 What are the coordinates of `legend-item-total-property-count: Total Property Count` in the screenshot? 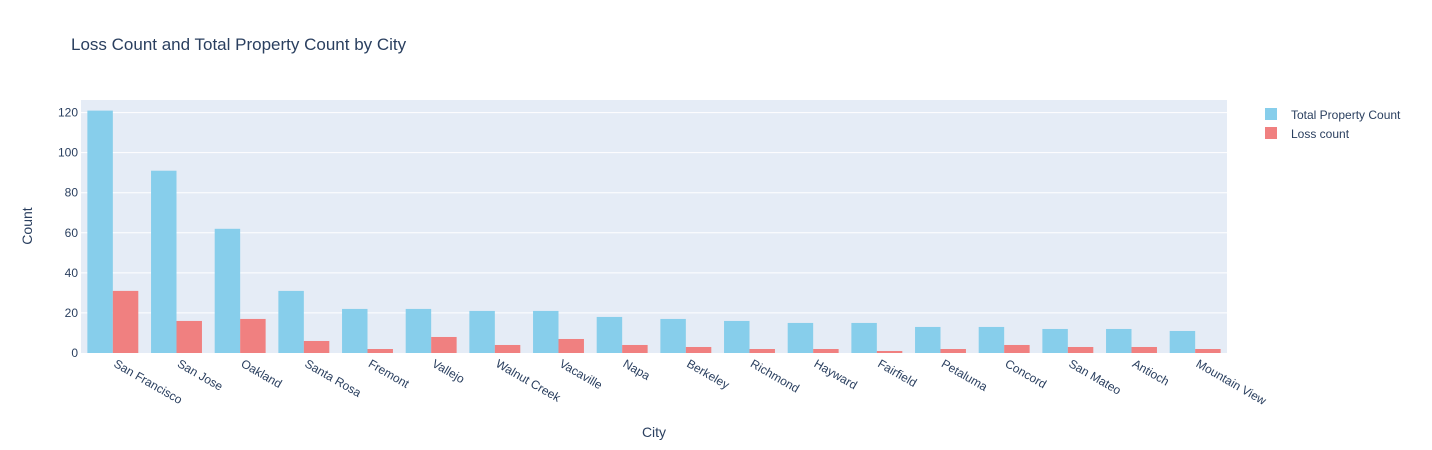 It's located at (1333, 115).